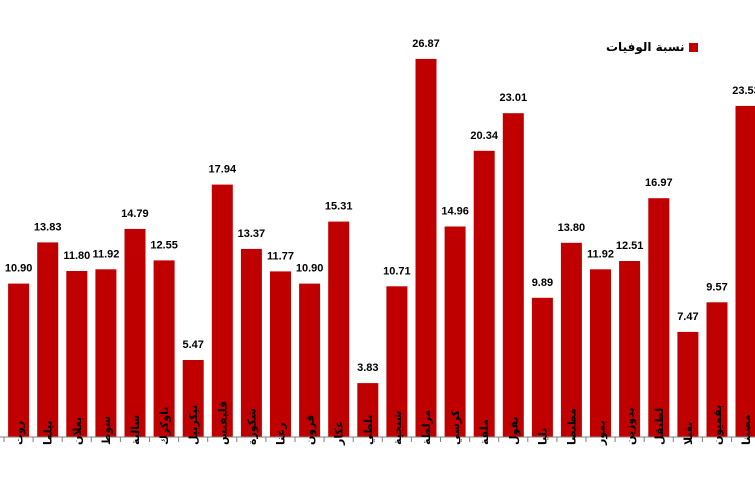 Image resolution: width=755 pixels, height=479 pixels. What do you see at coordinates (688, 433) in the screenshot?
I see `category-label: بغيلا` at bounding box center [688, 433].